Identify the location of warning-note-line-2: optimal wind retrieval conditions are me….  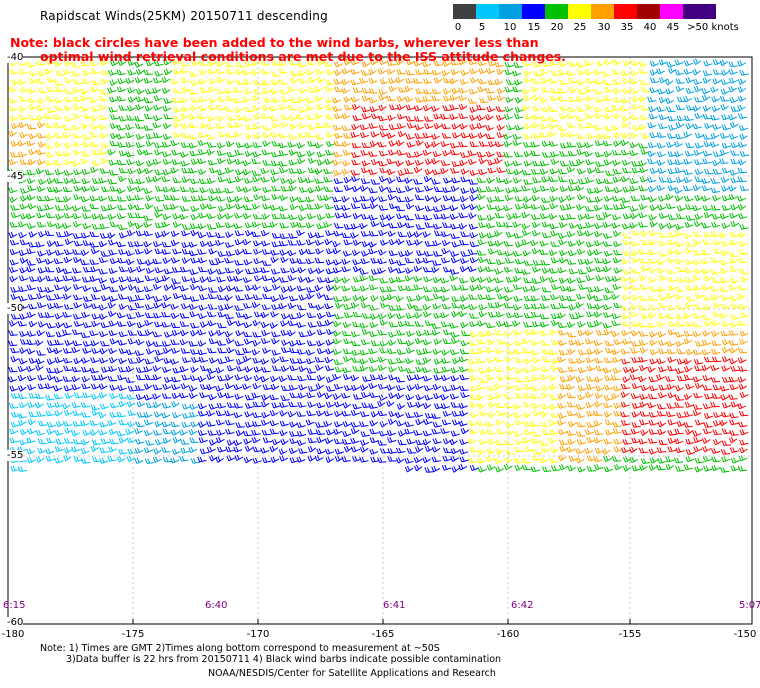
(303, 56).